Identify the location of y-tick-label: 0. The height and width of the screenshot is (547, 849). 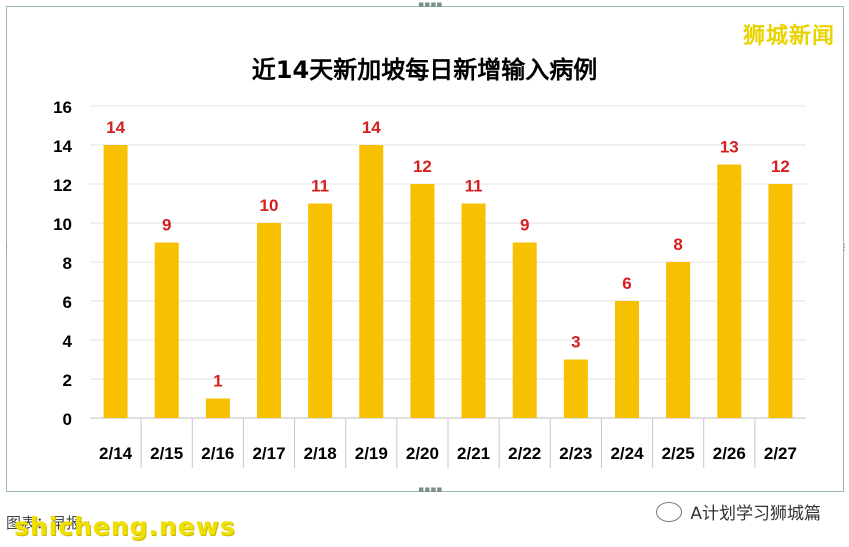
(67, 419).